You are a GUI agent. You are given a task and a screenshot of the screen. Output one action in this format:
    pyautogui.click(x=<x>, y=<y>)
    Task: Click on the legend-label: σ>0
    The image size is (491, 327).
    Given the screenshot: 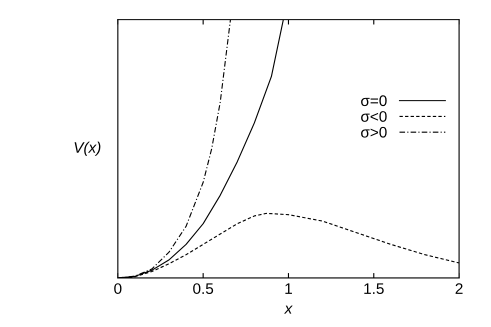 What is the action you would take?
    pyautogui.click(x=374, y=132)
    